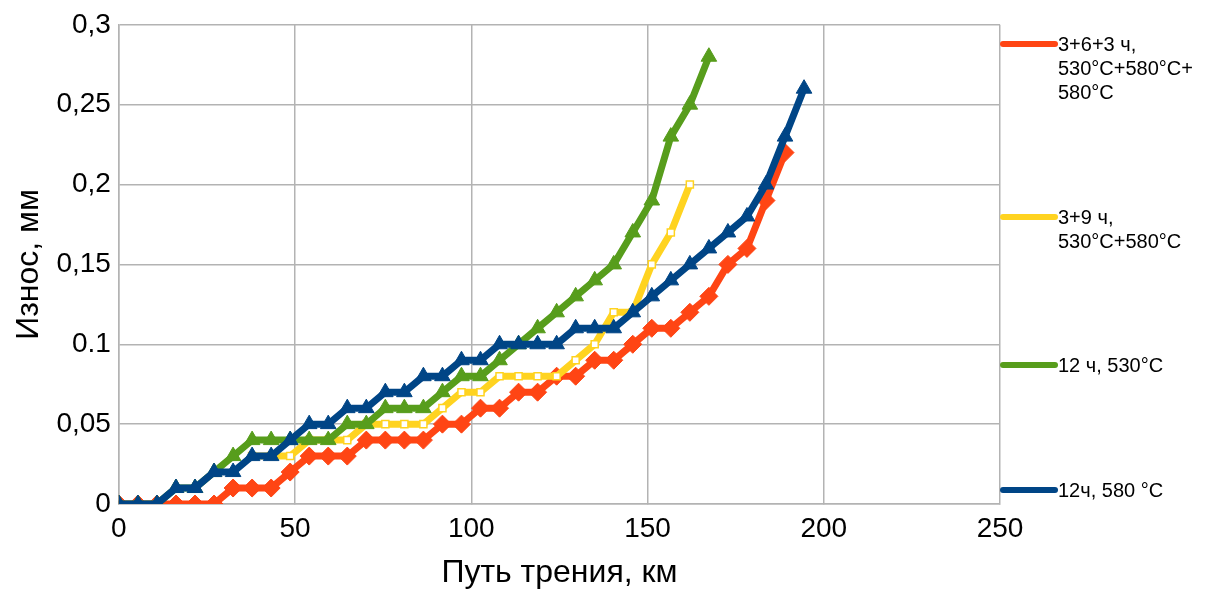 The width and height of the screenshot is (1227, 592). I want to click on y-tick-label: 0,05, so click(83, 422).